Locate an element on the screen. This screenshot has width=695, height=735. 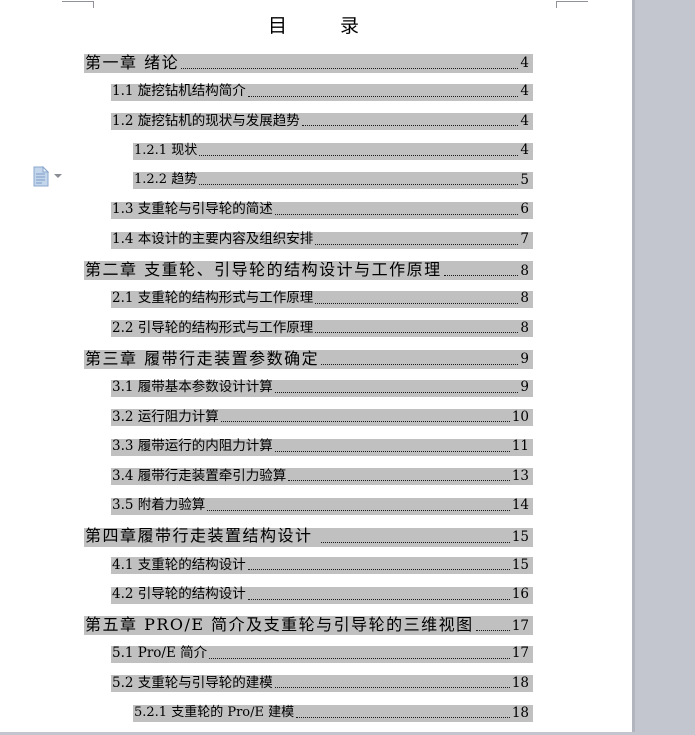
toc-entry: 第三章 履带行走装置参数确定 9 is located at coordinates (308, 358).